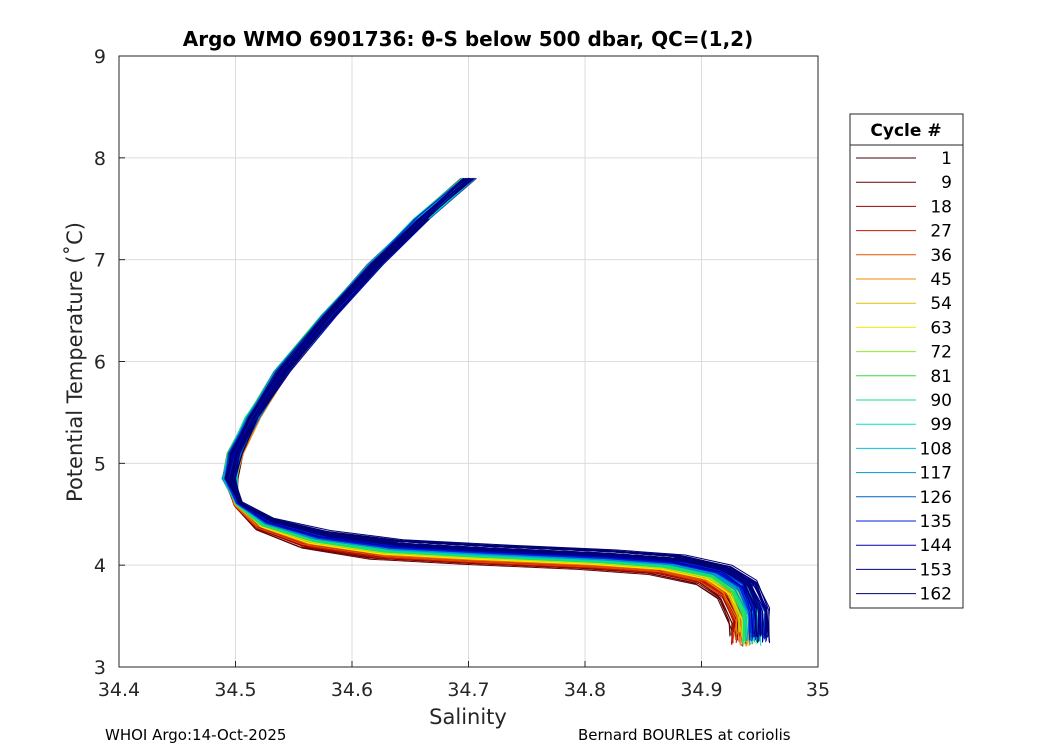 This screenshot has width=1050, height=750. I want to click on legend-label: 126, so click(936, 498).